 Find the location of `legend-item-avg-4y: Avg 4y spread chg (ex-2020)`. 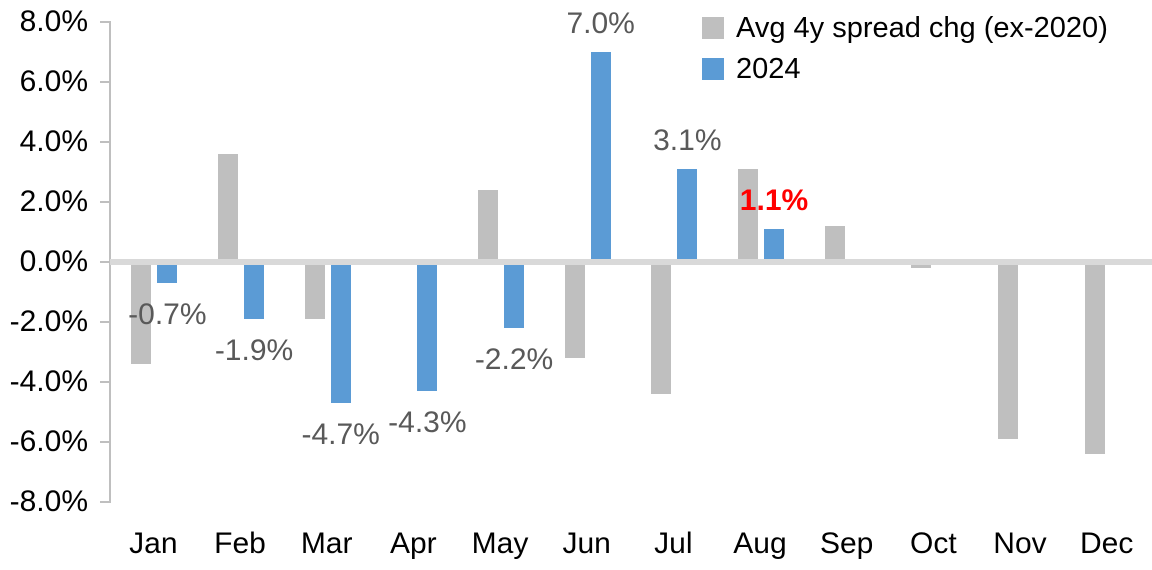

legend-item-avg-4y: Avg 4y spread chg (ex-2020) is located at coordinates (905, 28).